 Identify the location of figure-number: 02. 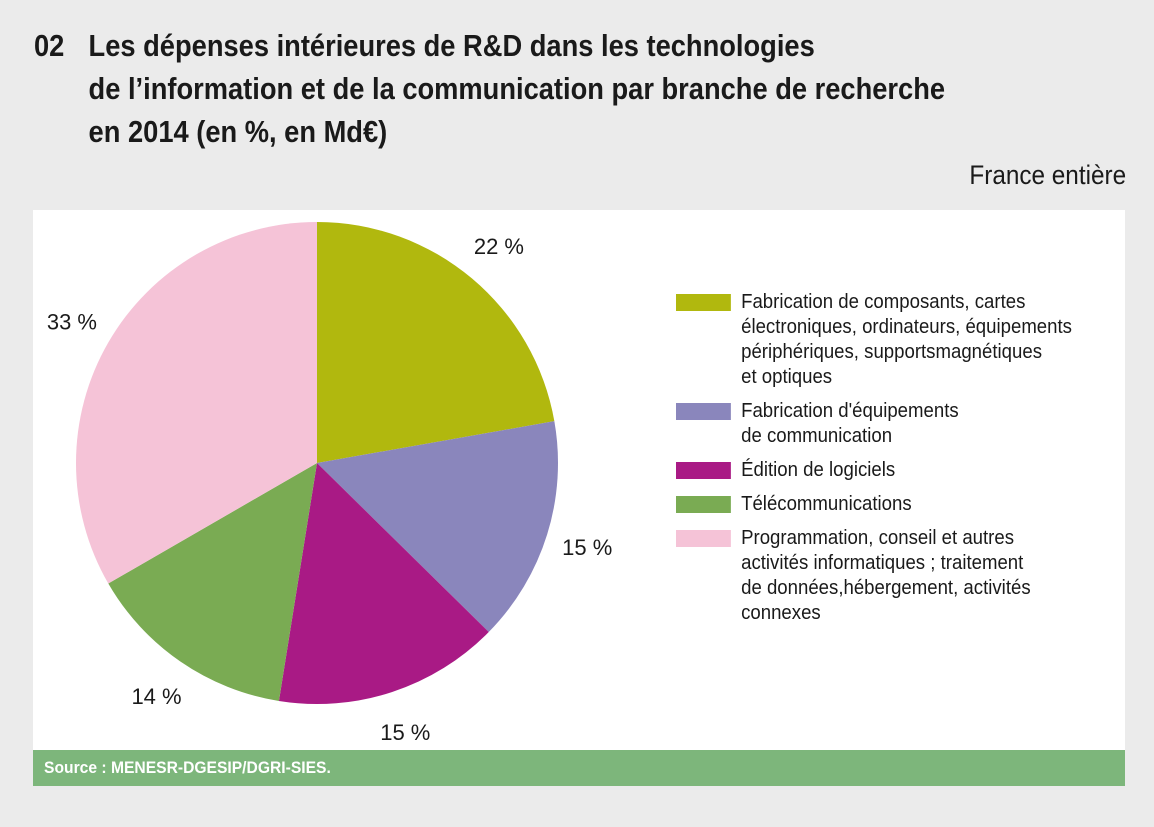
(49, 45).